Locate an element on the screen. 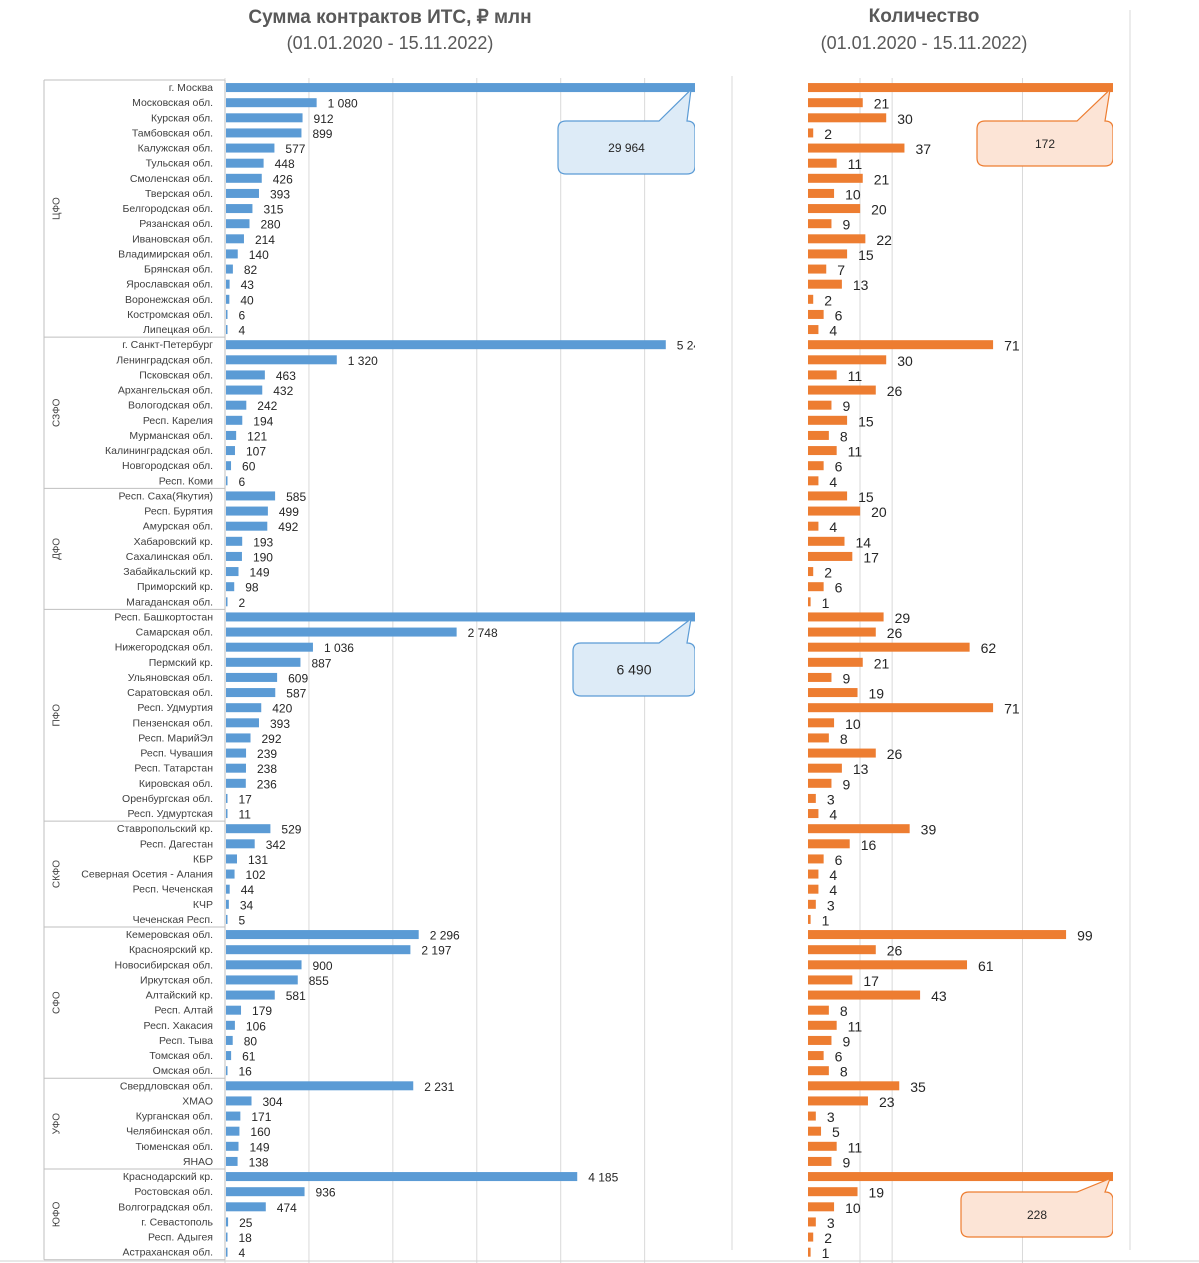  sum-value-label: 107 is located at coordinates (256, 452).